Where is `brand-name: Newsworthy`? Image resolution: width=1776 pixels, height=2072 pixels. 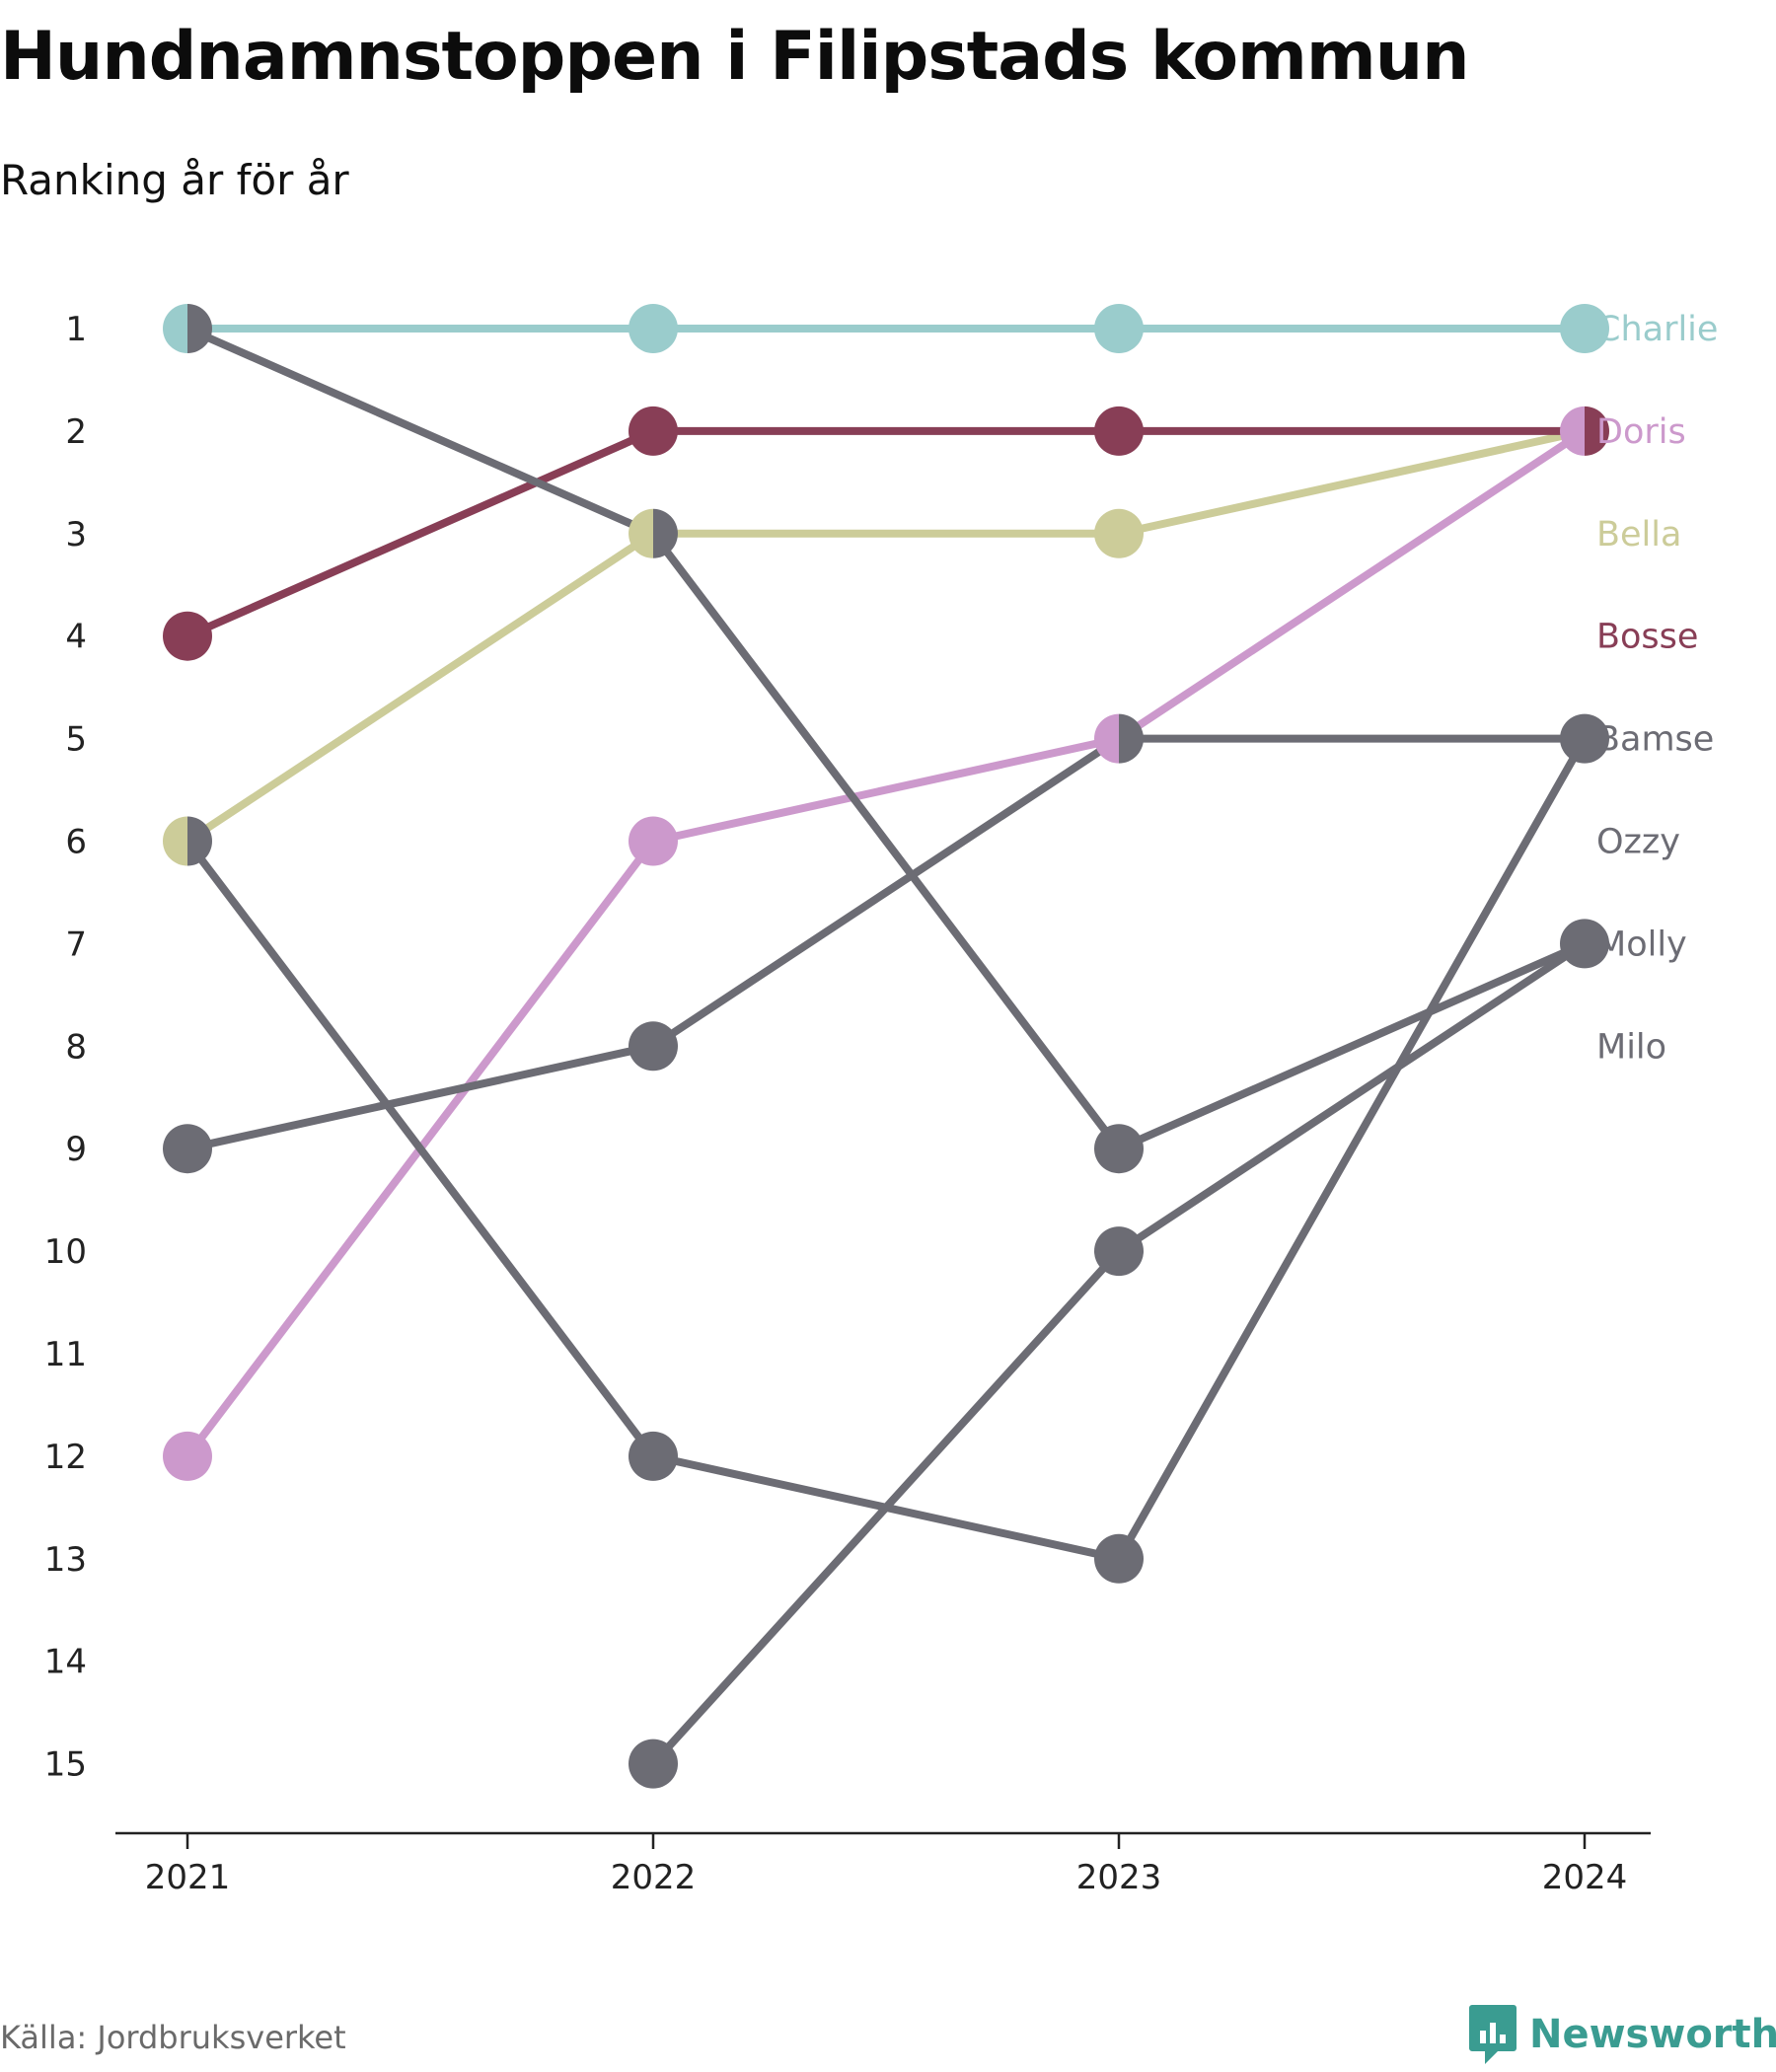
brand-name: Newsworthy is located at coordinates (1653, 2035).